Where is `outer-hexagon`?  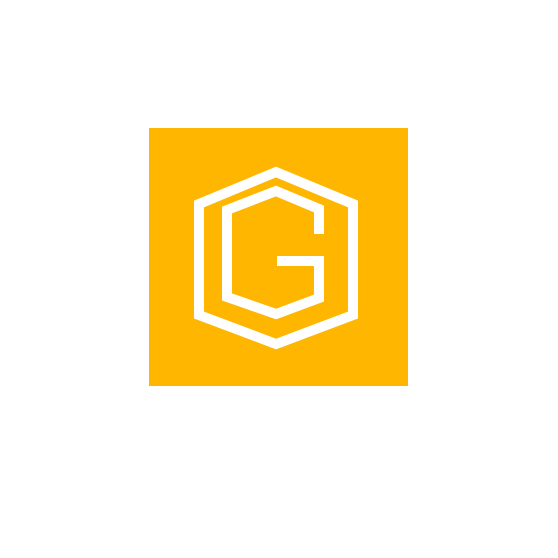 outer-hexagon is located at coordinates (276, 258).